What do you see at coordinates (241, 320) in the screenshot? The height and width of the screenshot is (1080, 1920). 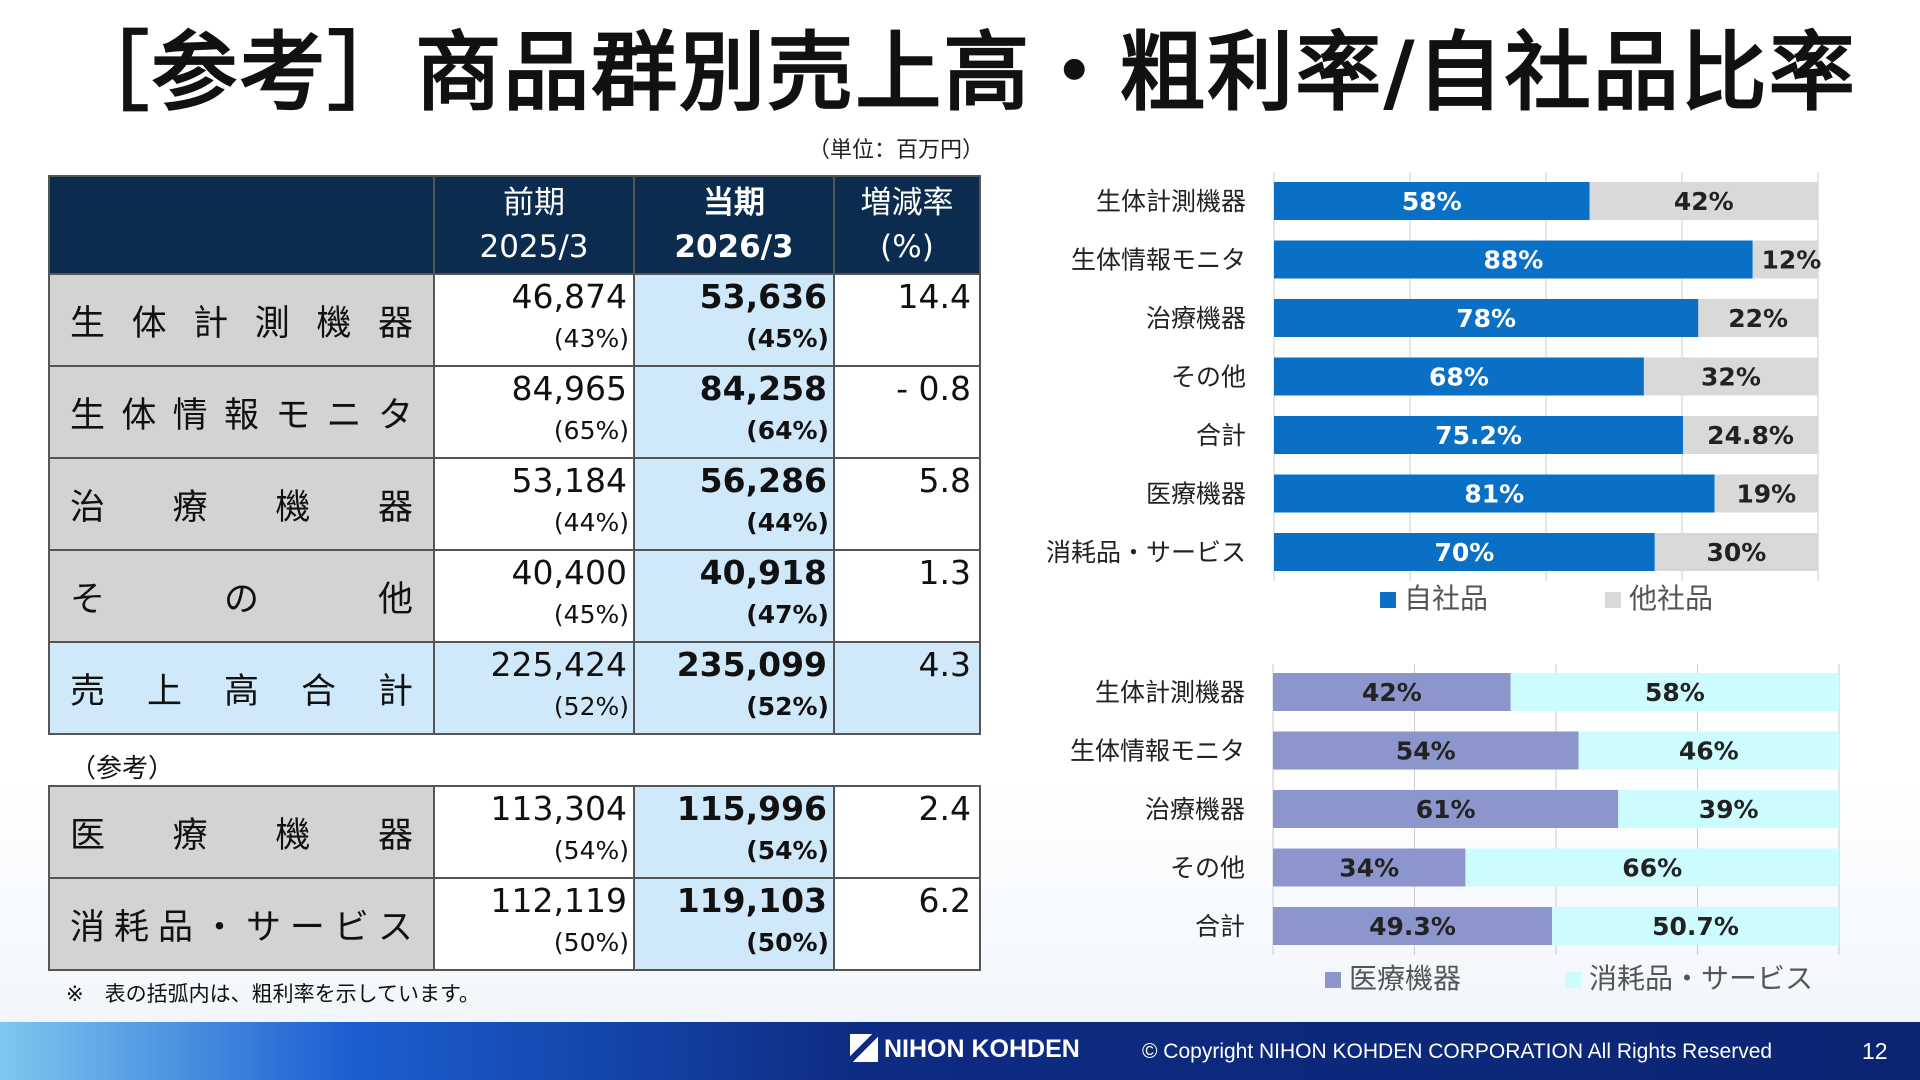 I see `row-category-cell: 生体計測機器` at bounding box center [241, 320].